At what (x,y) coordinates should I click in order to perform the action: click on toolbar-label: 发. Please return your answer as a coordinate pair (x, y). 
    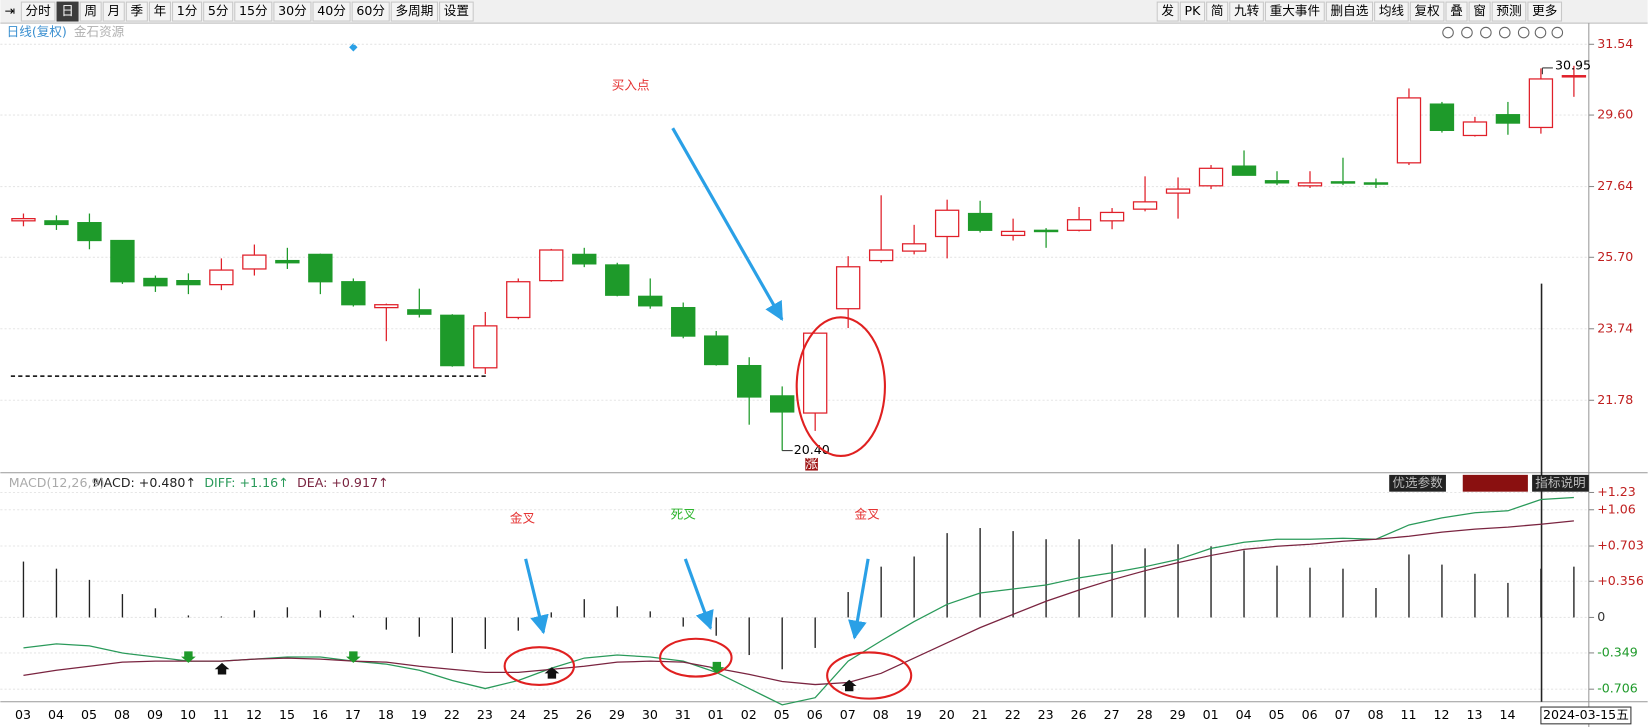
    Looking at the image, I should click on (1167, 10).